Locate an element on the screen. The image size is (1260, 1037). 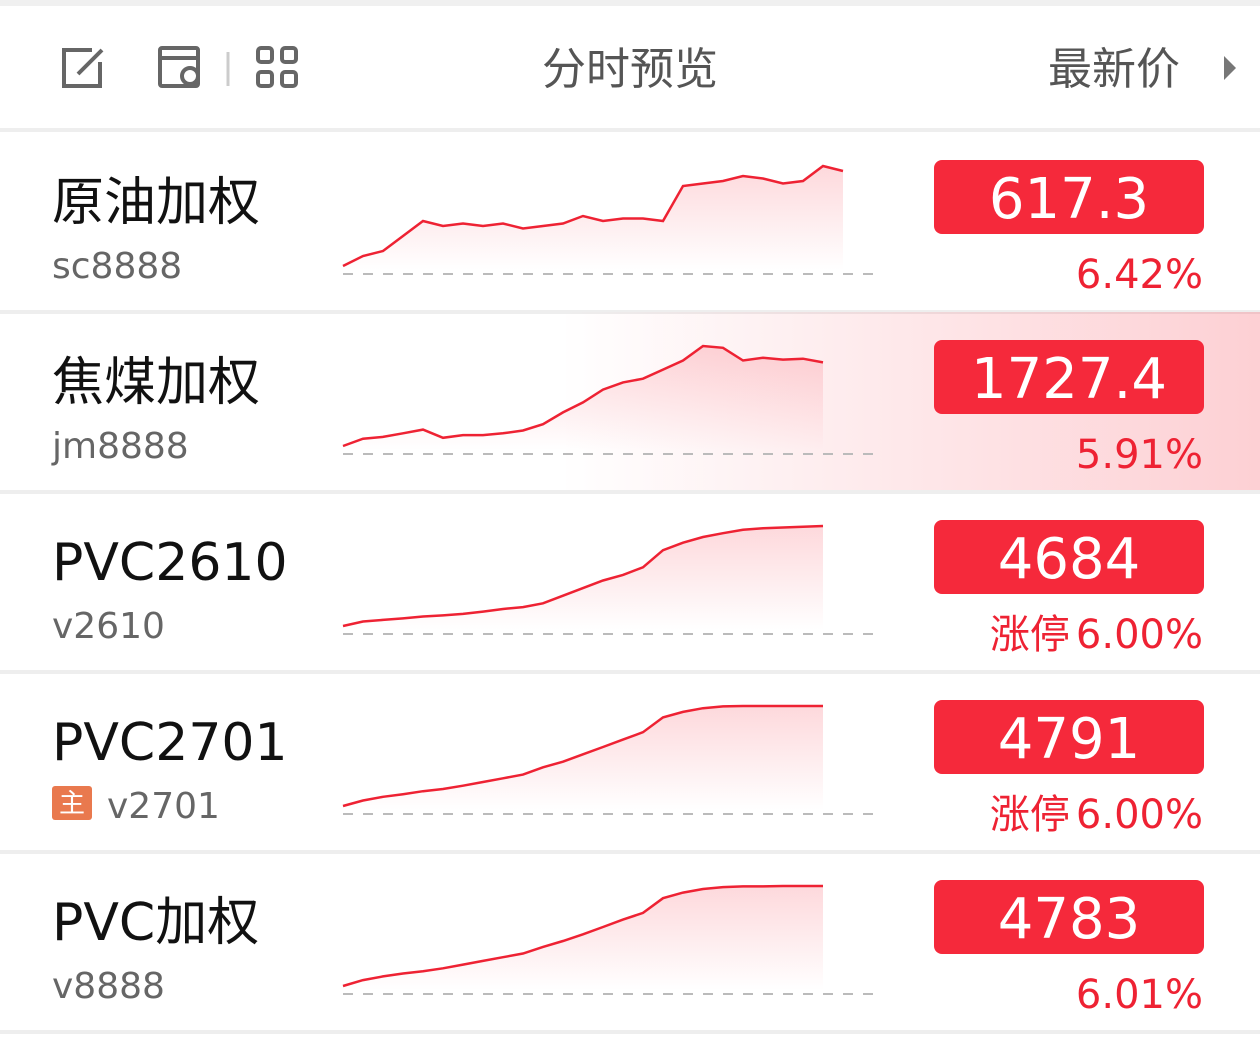
instrument-code: v2610 is located at coordinates (108, 626).